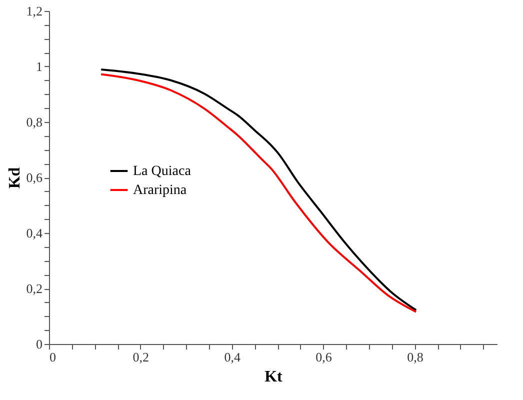 This screenshot has width=523, height=400. Describe the element at coordinates (34, 233) in the screenshot. I see `y-tick-label: 0,4` at that location.